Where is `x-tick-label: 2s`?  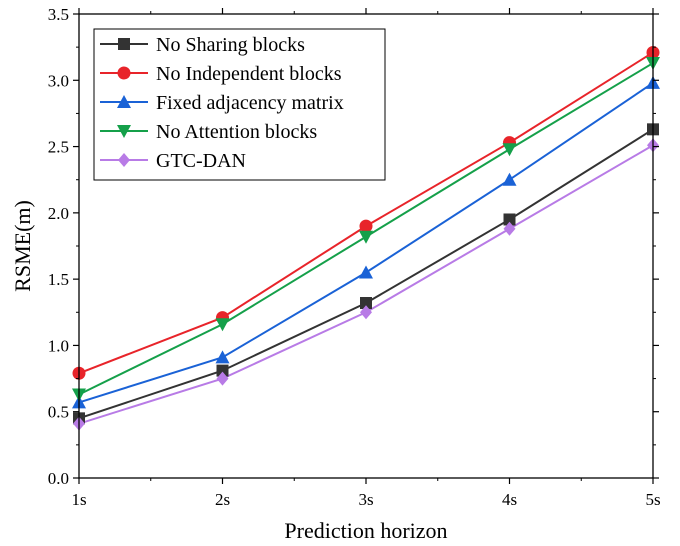
x-tick-label: 2s is located at coordinates (222, 499).